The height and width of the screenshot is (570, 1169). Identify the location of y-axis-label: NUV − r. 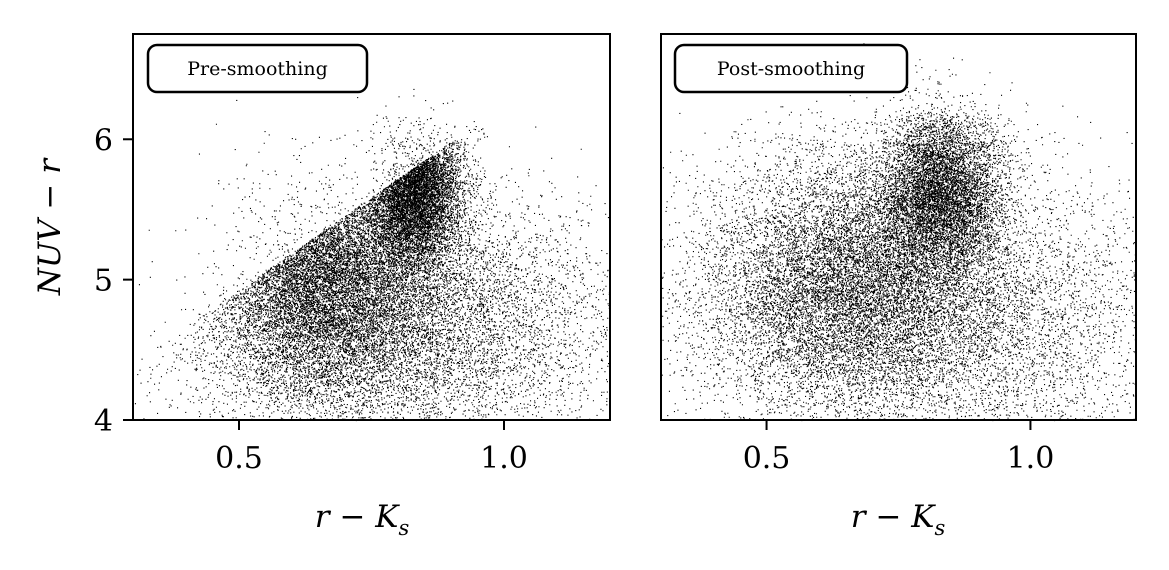
(50, 226).